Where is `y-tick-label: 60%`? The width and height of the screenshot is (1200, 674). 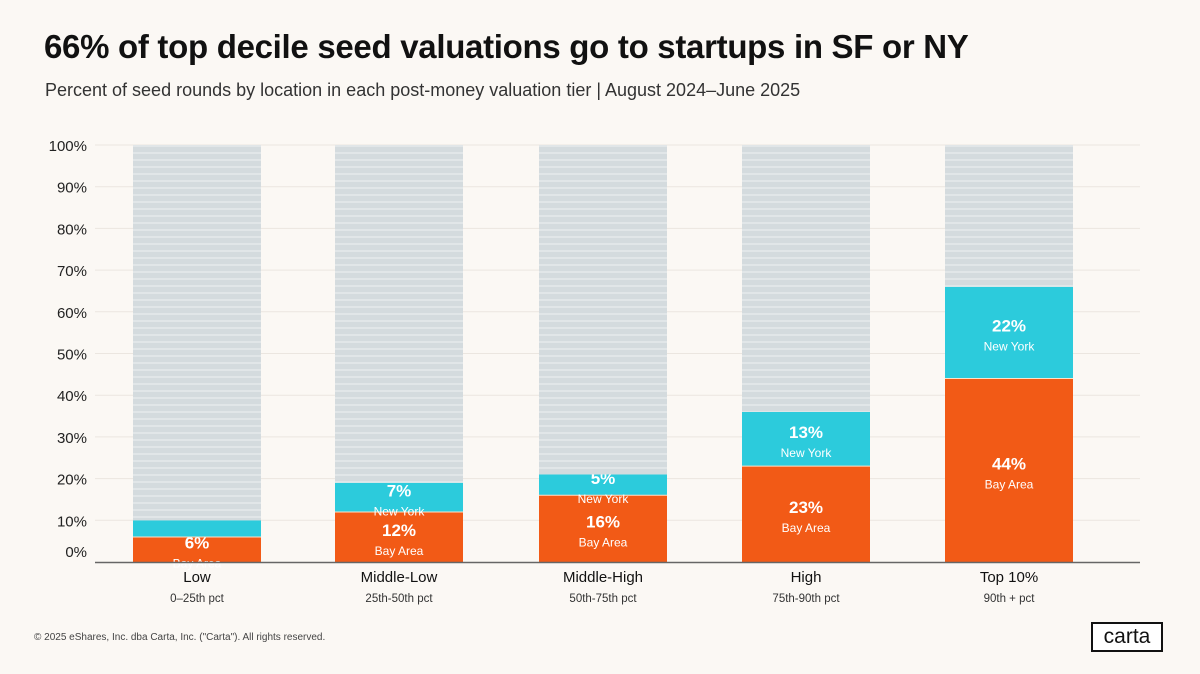 y-tick-label: 60% is located at coordinates (72, 313).